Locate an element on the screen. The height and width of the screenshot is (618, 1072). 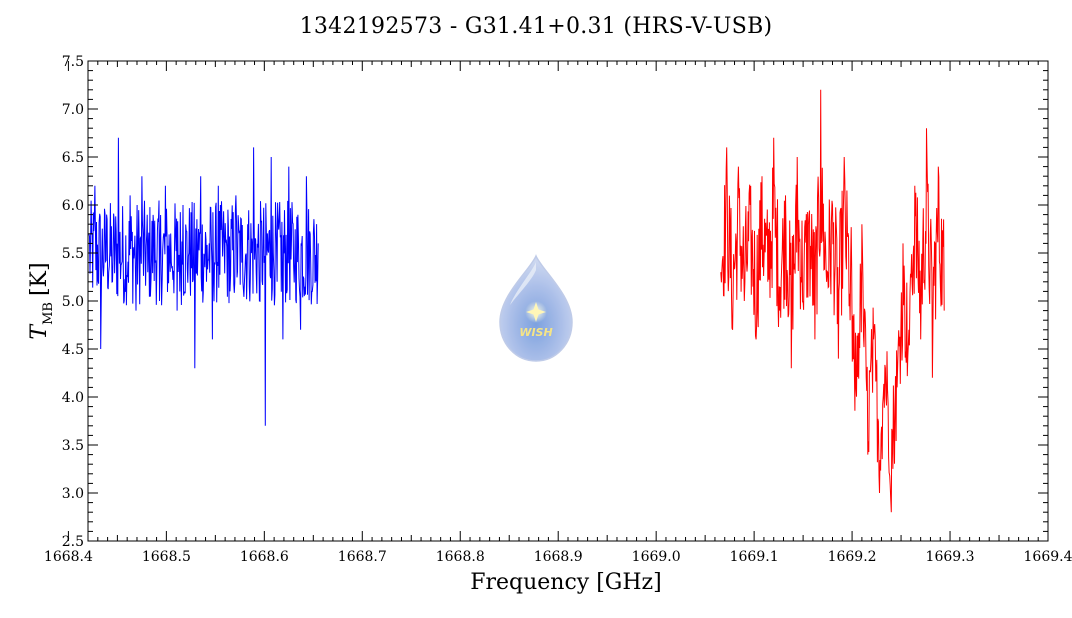
y-tick-label: 7.0 is located at coordinates (73, 110).